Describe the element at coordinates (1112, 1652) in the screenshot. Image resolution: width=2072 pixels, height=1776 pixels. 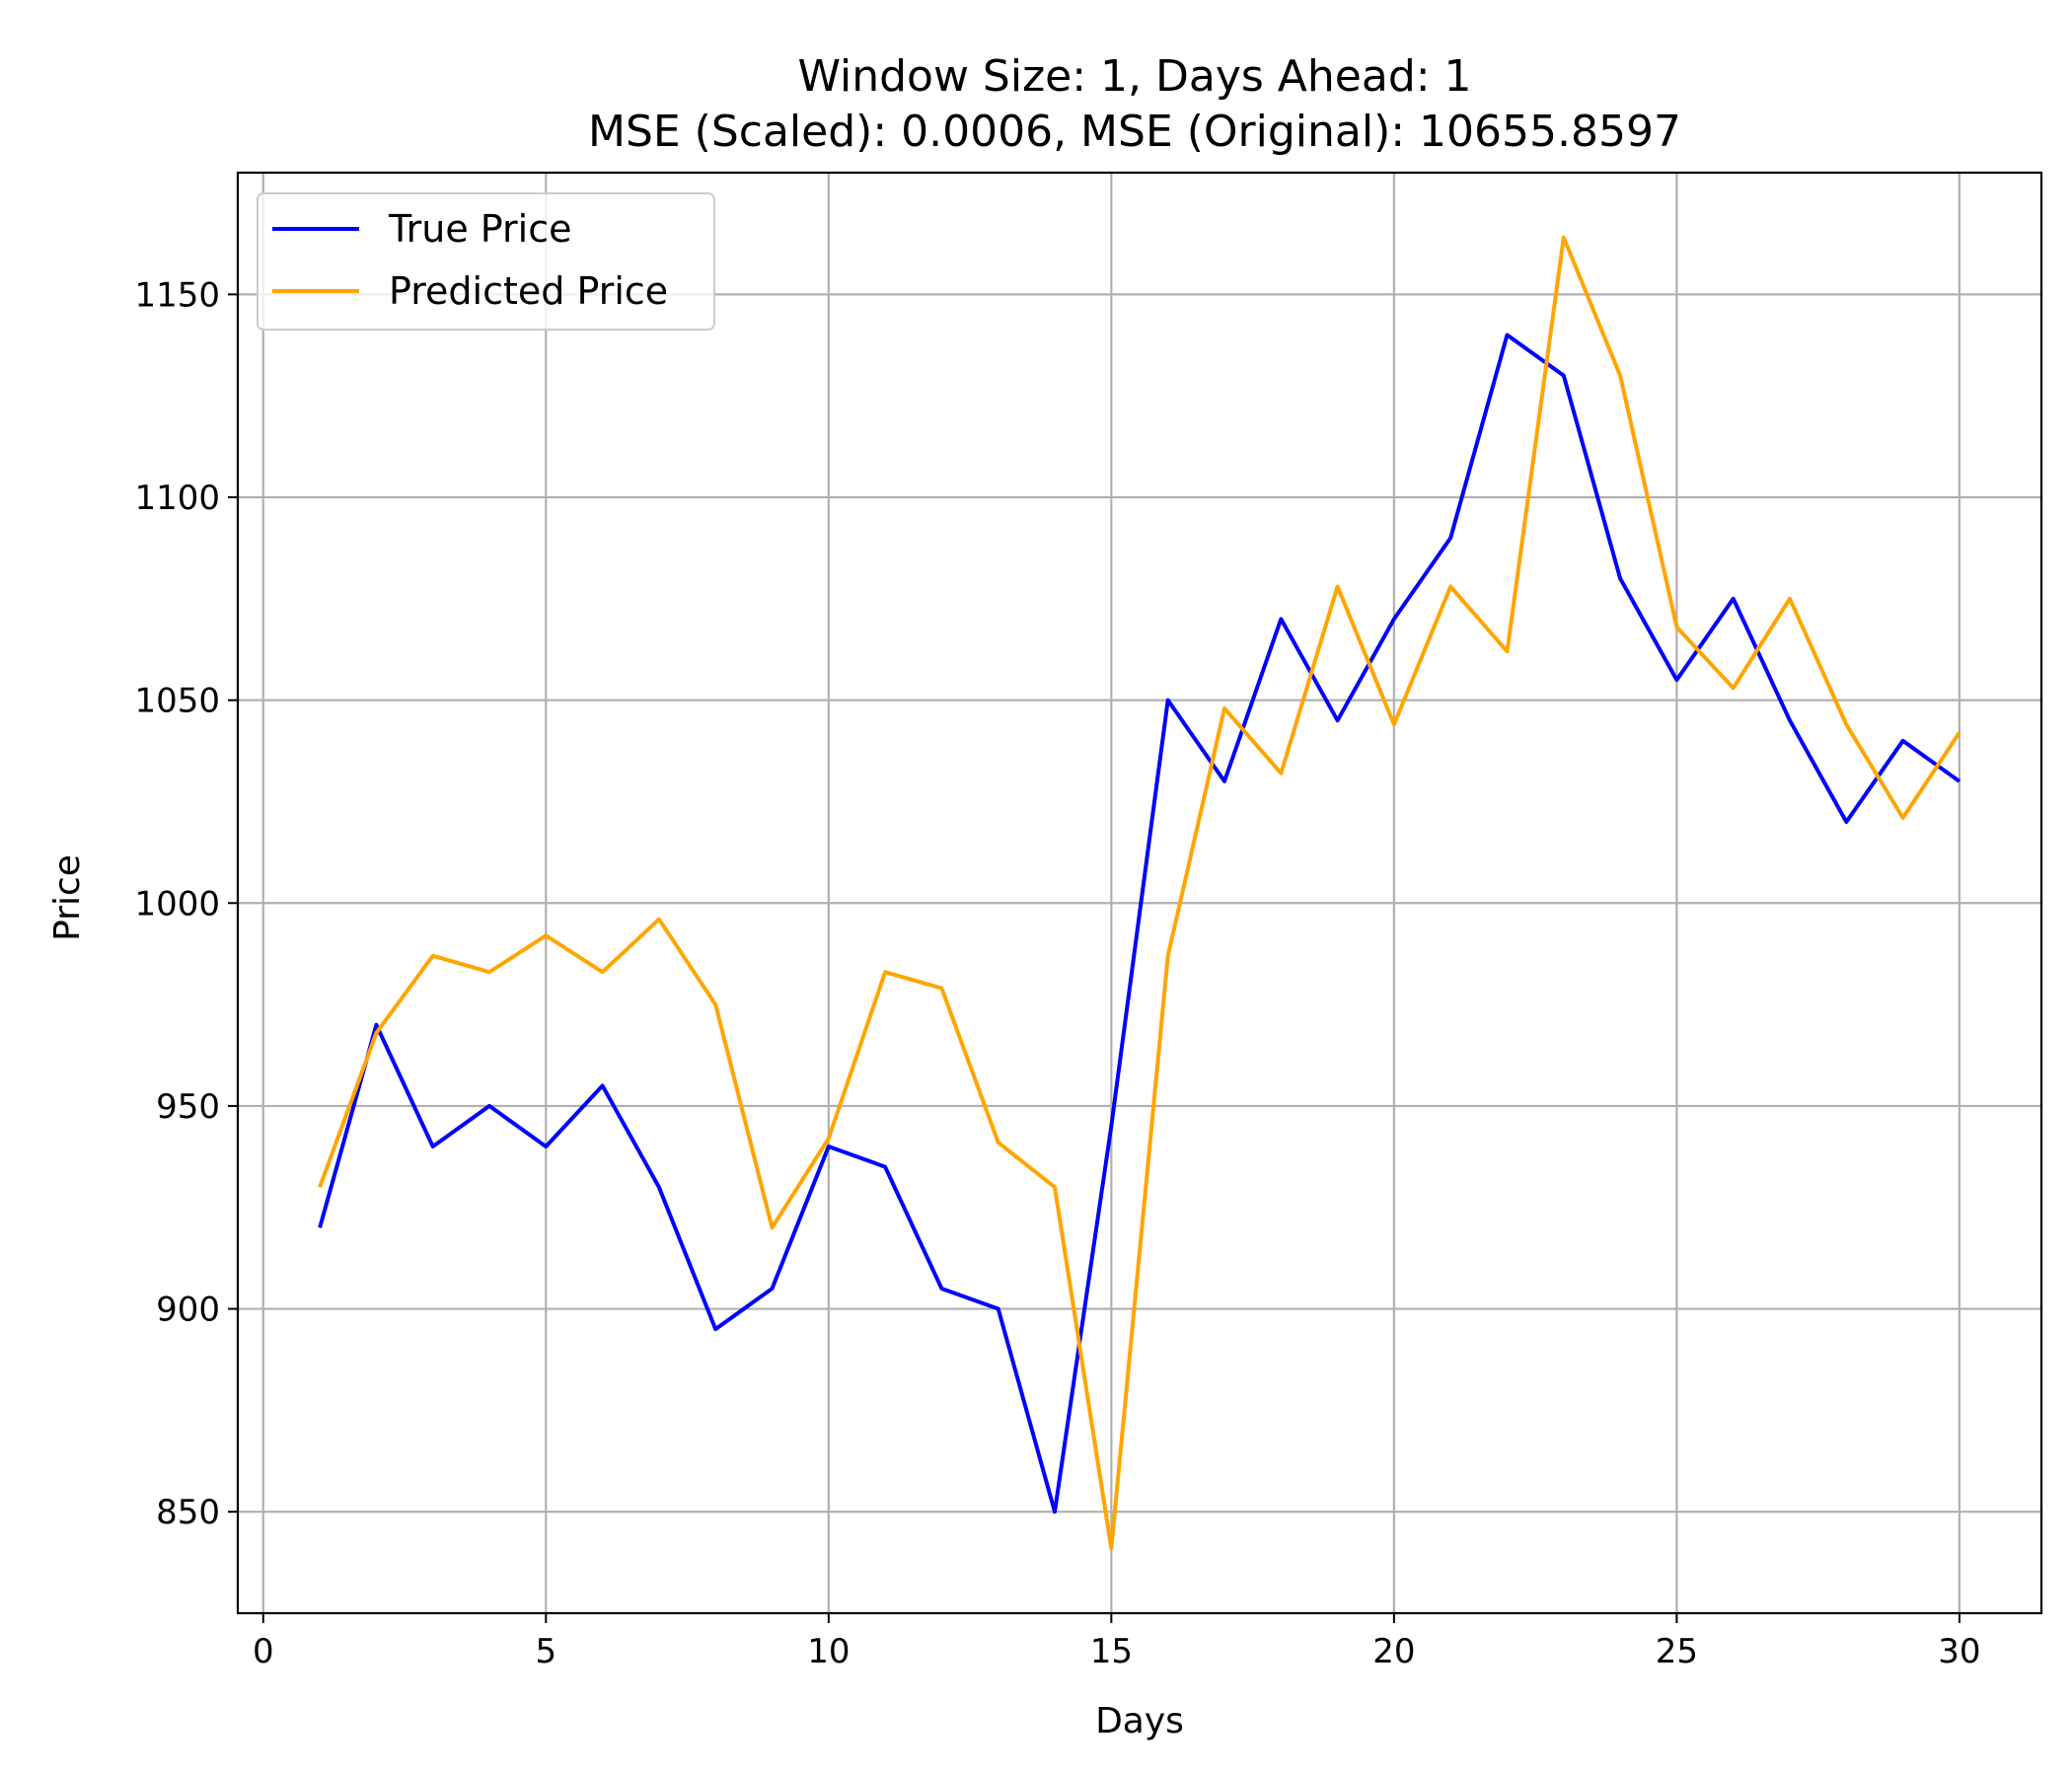
I see `x-tick-label-15: 15` at that location.